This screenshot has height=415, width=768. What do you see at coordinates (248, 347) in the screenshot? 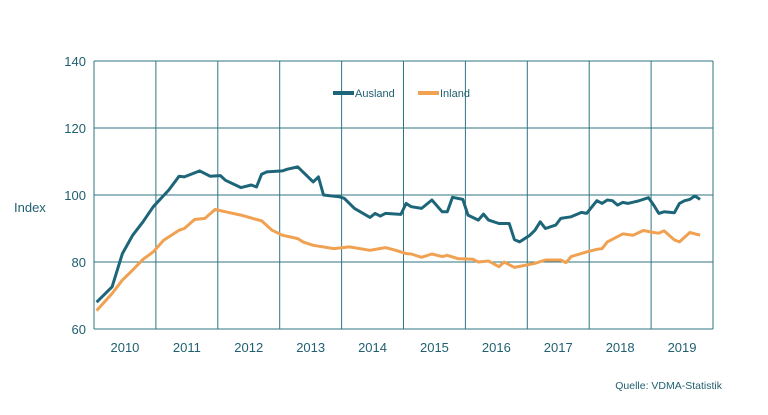
I see `x-tick-label: 2012` at bounding box center [248, 347].